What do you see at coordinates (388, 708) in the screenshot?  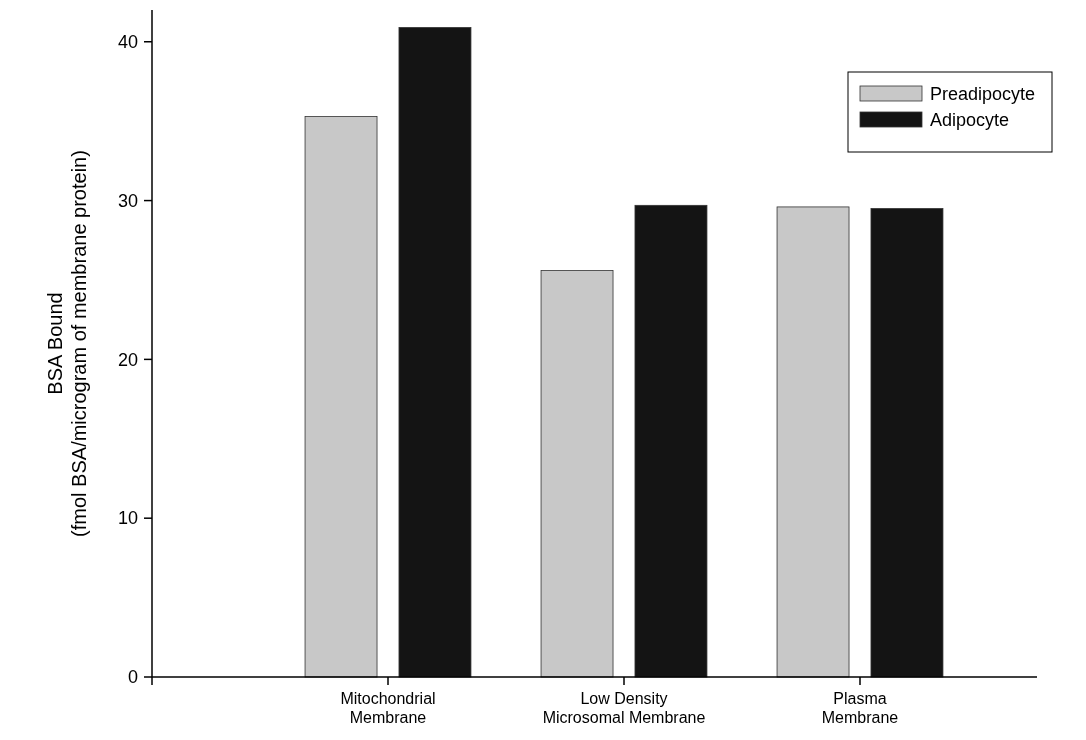 I see `x-tick-label: Mitochondrial Membrane` at bounding box center [388, 708].